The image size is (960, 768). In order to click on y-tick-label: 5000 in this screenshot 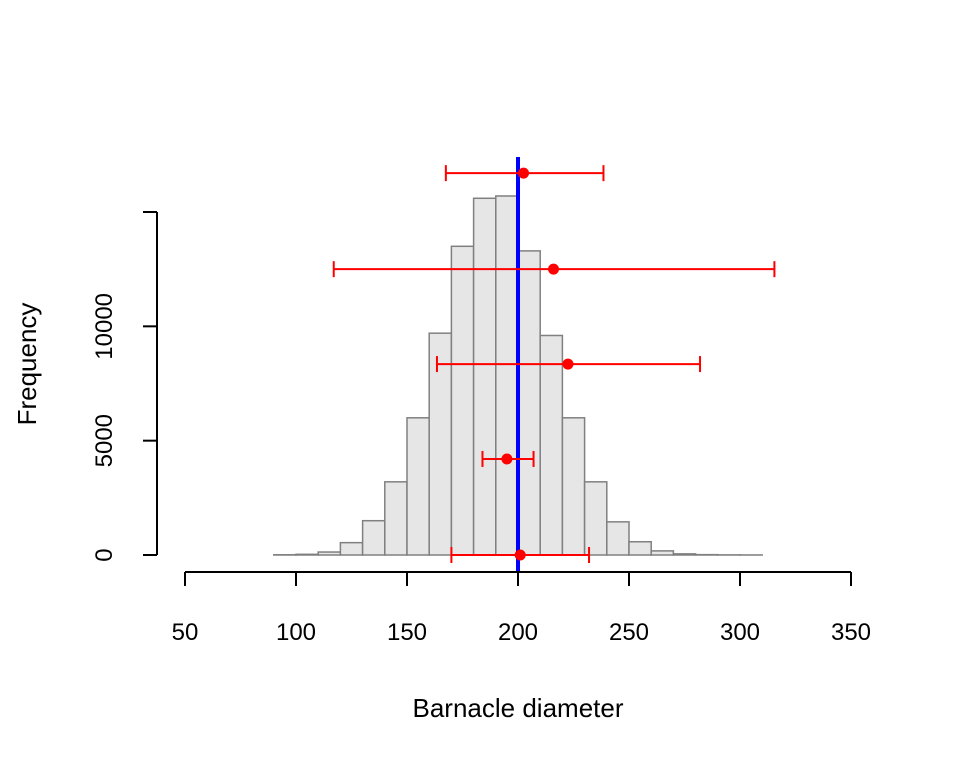, I will do `click(104, 440)`.